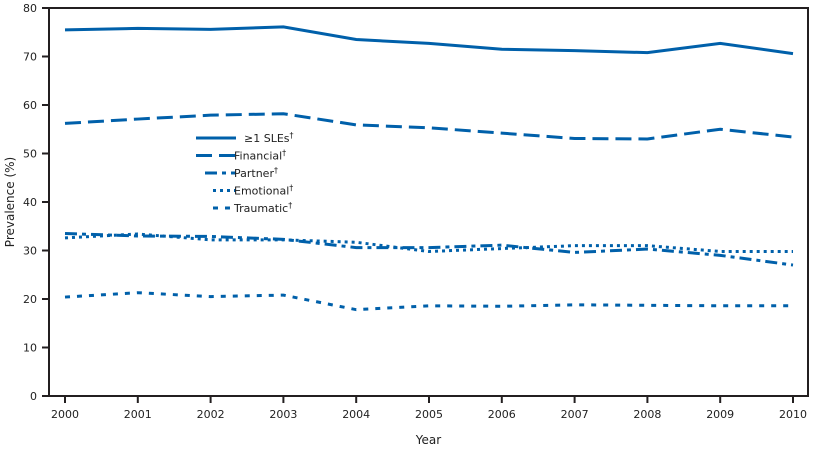 This screenshot has height=457, width=819. Describe the element at coordinates (30, 299) in the screenshot. I see `y-tick-label: 20` at that location.